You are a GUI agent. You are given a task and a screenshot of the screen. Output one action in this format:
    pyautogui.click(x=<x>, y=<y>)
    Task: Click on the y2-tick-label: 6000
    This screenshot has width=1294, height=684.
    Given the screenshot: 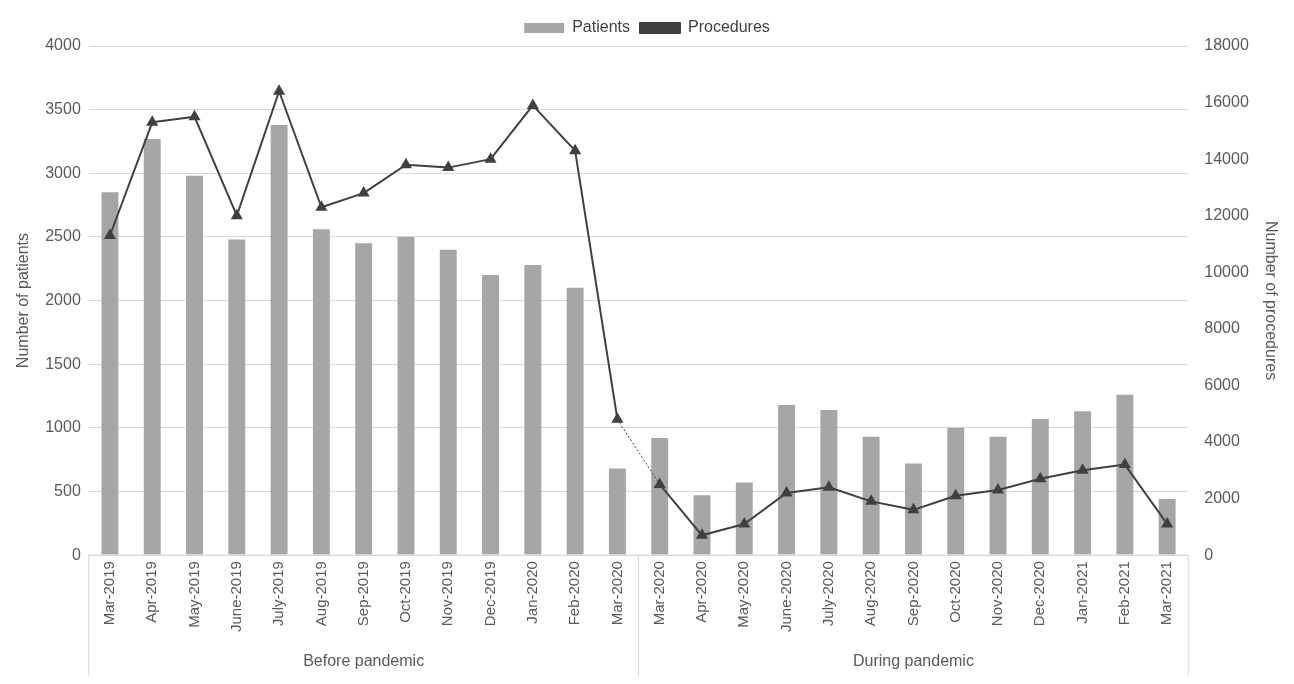 What is the action you would take?
    pyautogui.click(x=1222, y=384)
    